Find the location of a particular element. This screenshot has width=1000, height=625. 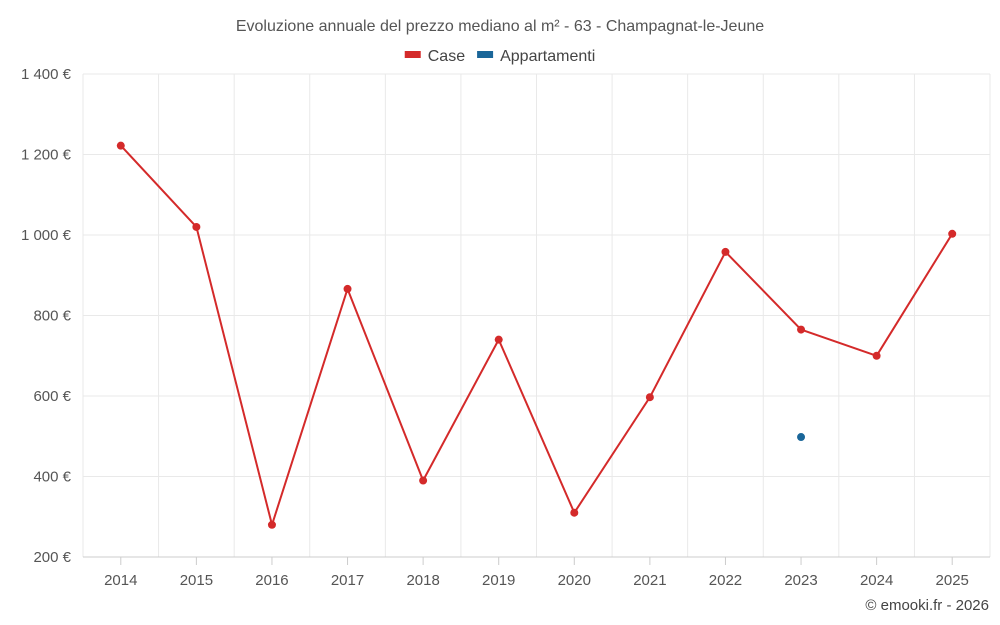

legend-label: Appartamenti is located at coordinates (547, 56).